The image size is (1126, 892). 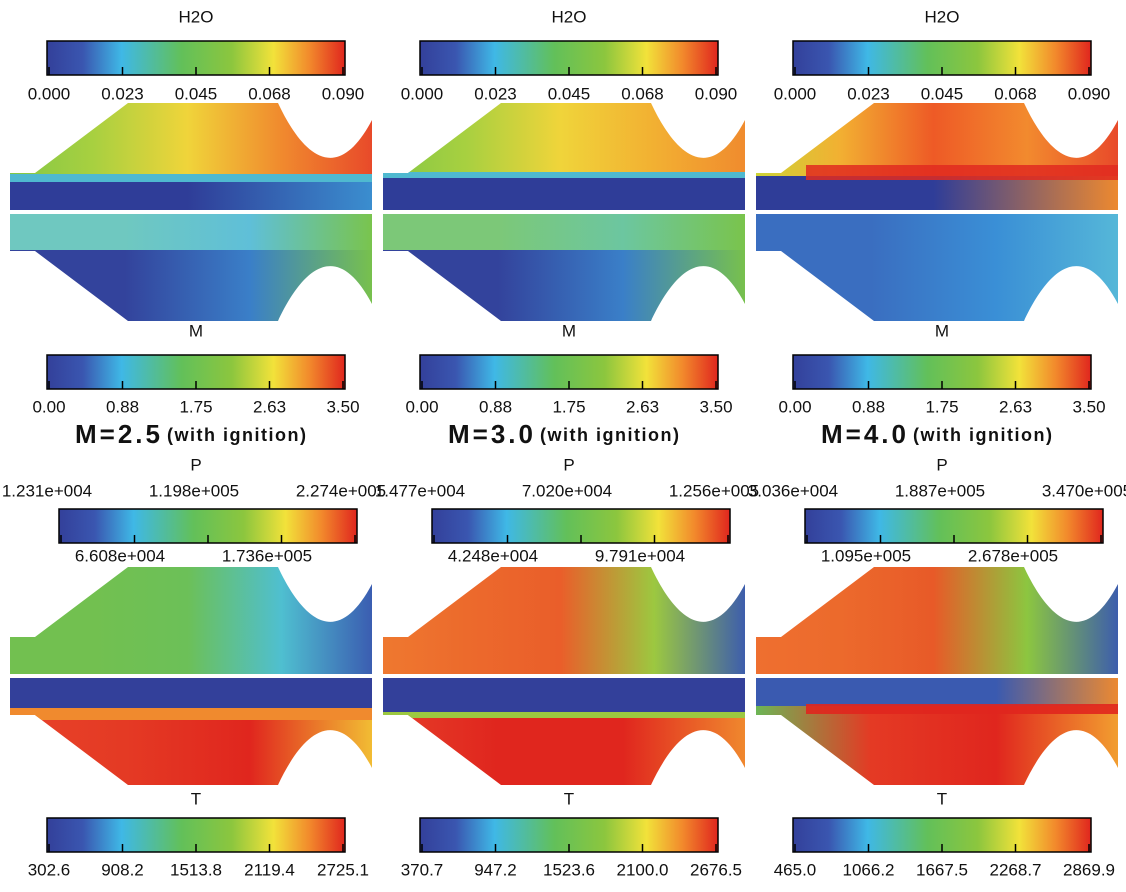 What do you see at coordinates (420, 490) in the screenshot?
I see `tick-label: 1.477e+004` at bounding box center [420, 490].